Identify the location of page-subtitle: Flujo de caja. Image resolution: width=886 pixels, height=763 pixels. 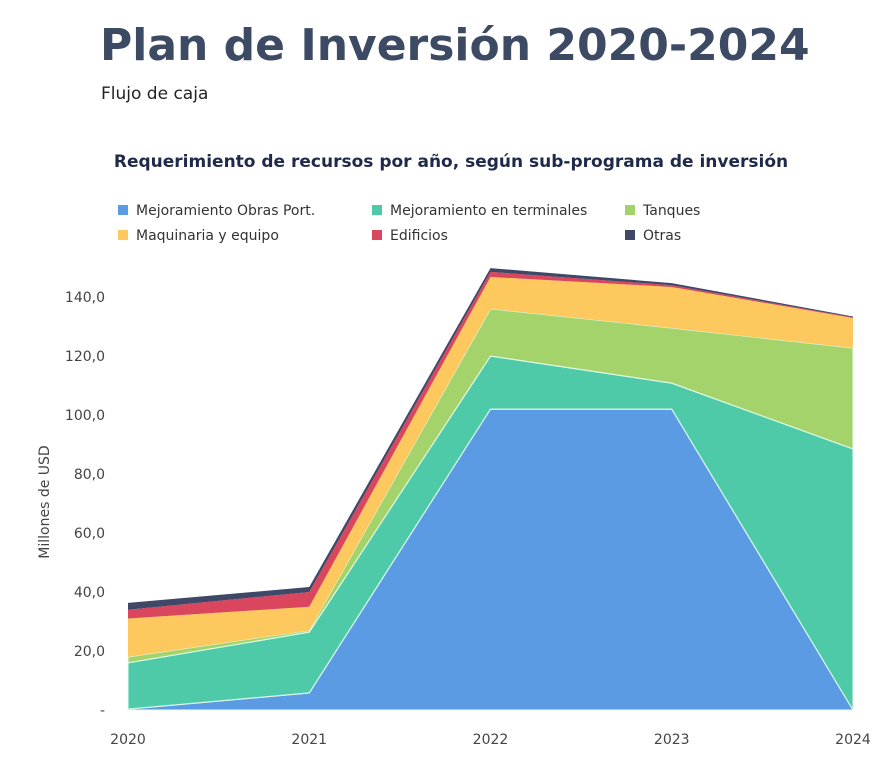
(155, 94).